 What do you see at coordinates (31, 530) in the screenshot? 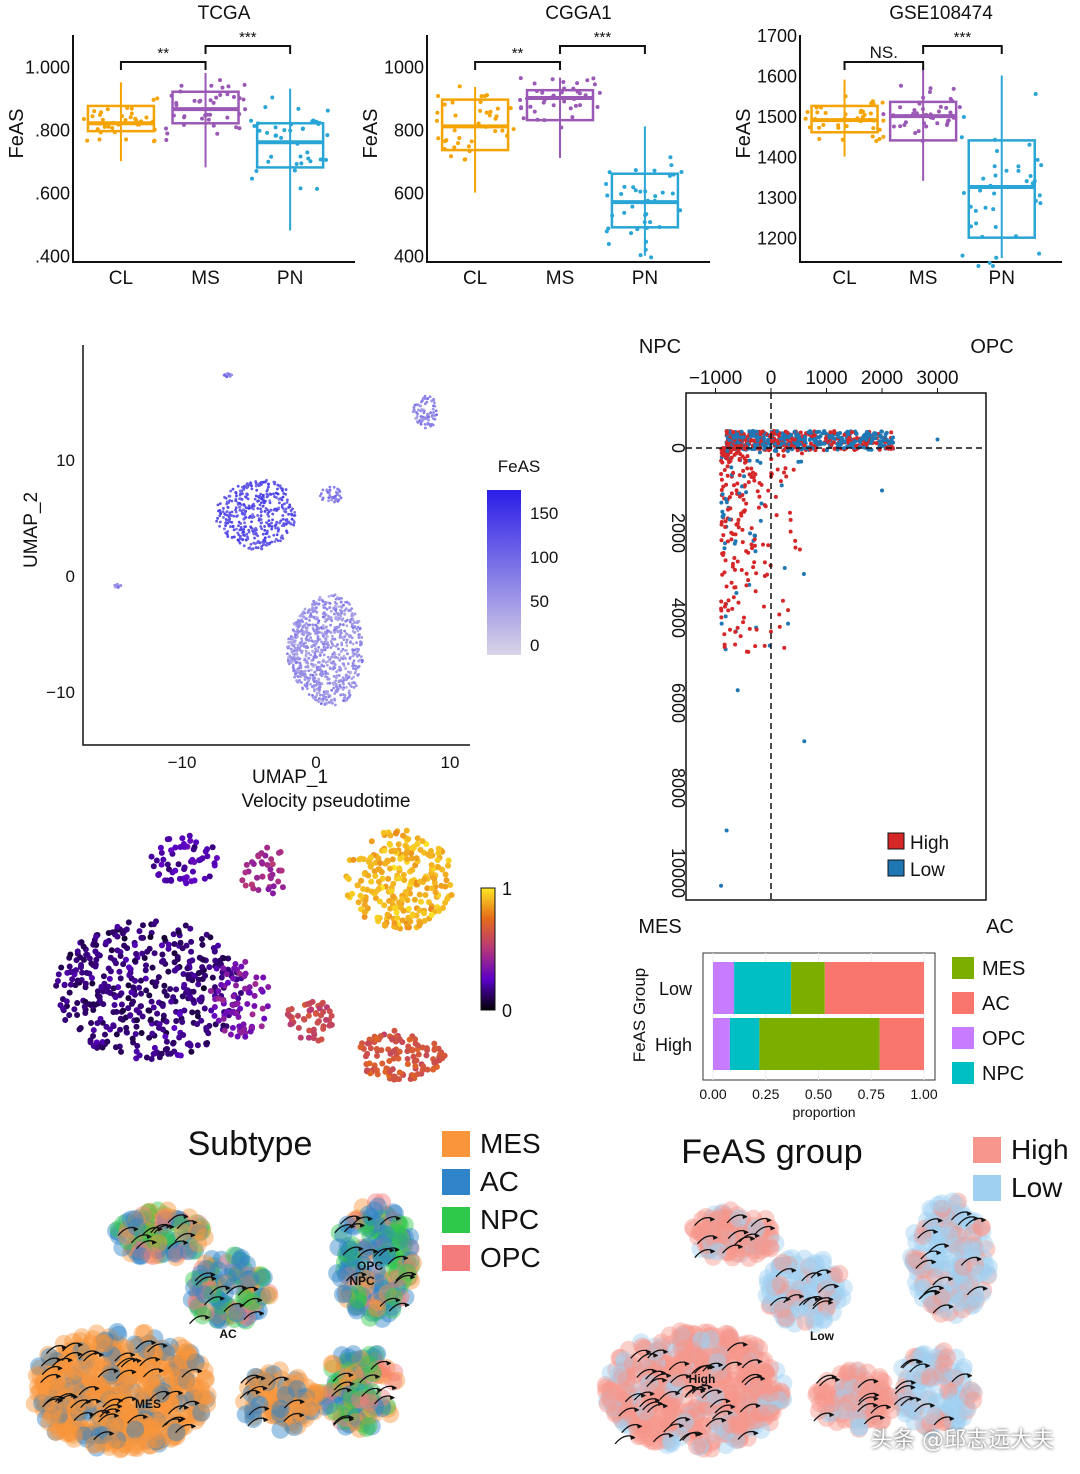
I see `y-axis-label: UMAP_2` at bounding box center [31, 530].